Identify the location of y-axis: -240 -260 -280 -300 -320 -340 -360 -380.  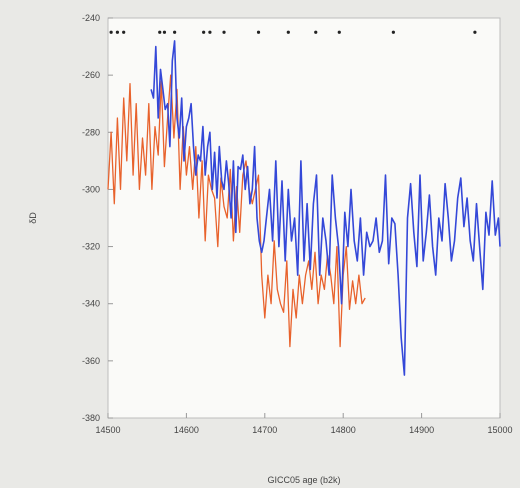
(97, 218).